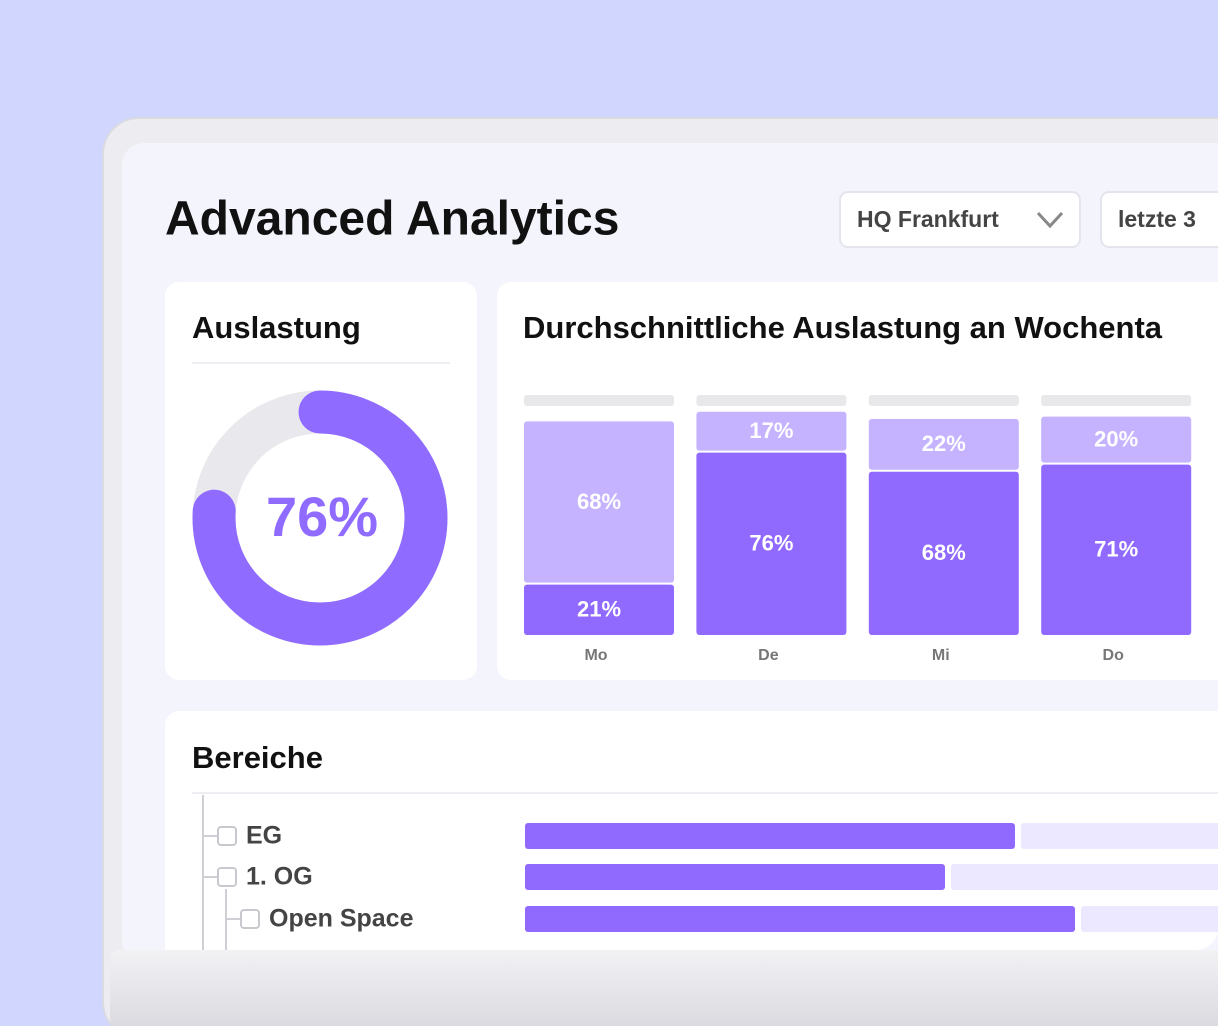 Image resolution: width=1218 pixels, height=1026 pixels. Describe the element at coordinates (843, 327) in the screenshot. I see `card-title: Durchschnittliche Auslastung an Wochenta` at that location.